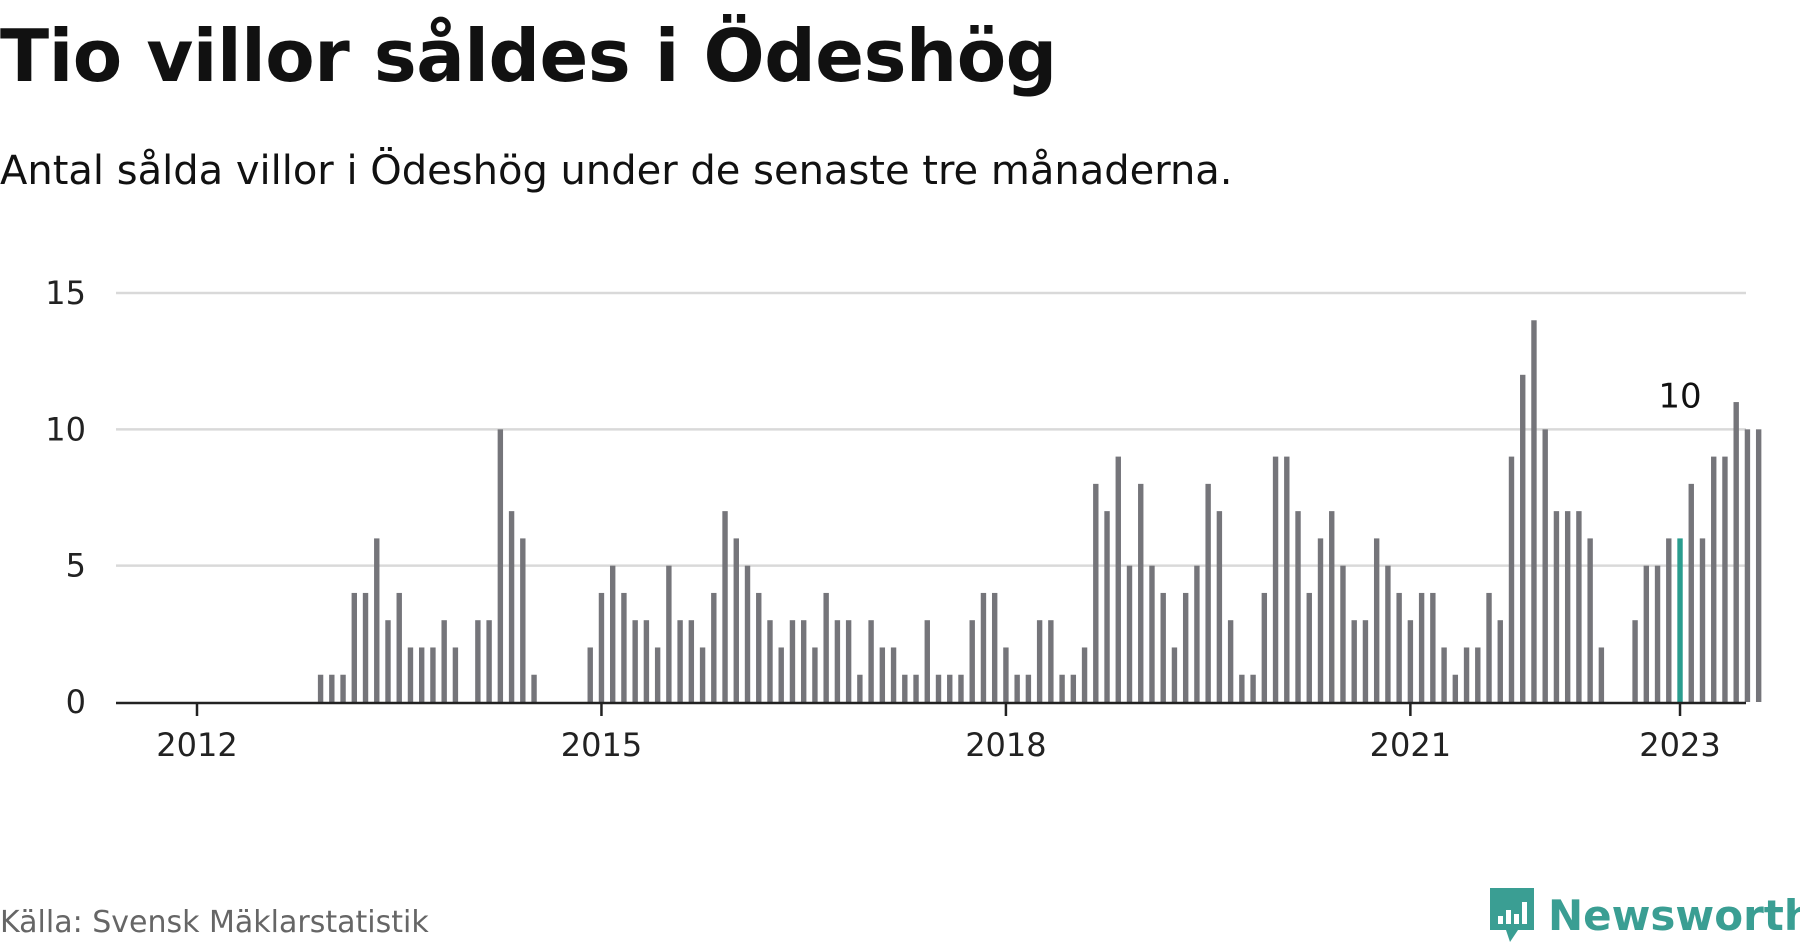 This screenshot has width=1800, height=948. Describe the element at coordinates (1679, 396) in the screenshot. I see `highlight-data-label: 10` at that location.